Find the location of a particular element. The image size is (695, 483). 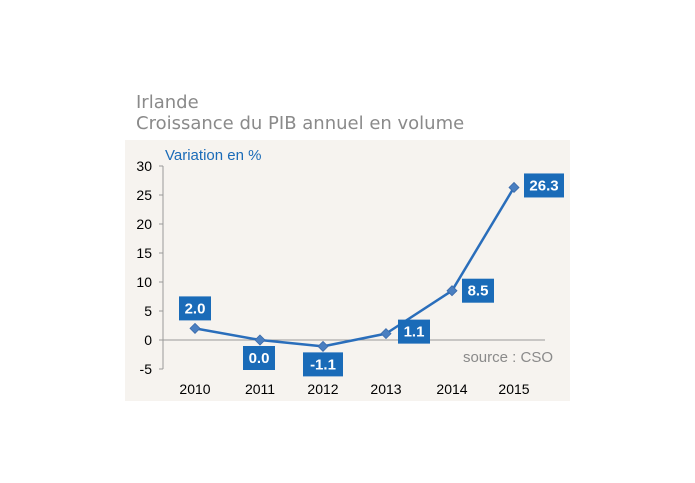

x-tick-label: 2011 is located at coordinates (260, 389).